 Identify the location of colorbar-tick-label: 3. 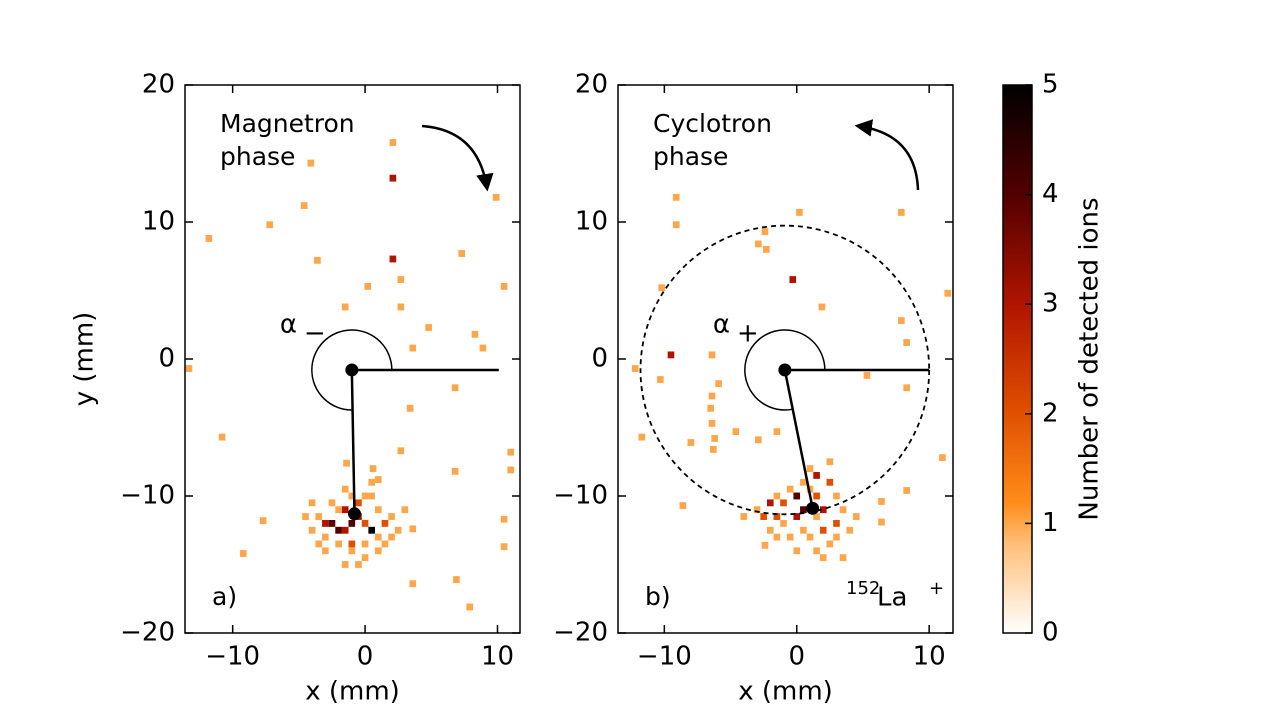
(1050, 304).